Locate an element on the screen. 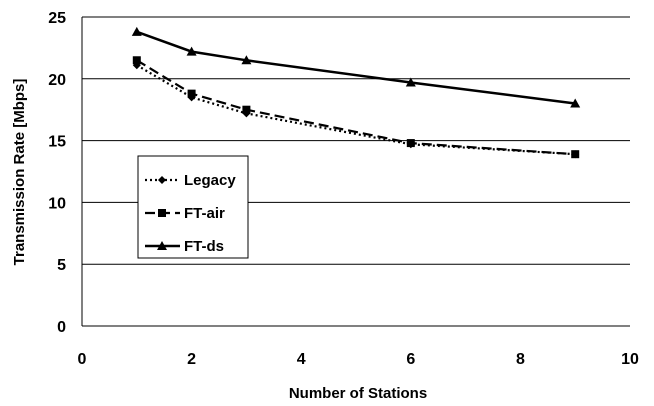 This screenshot has height=406, width=654. y-tick-label: 20 is located at coordinates (57, 80).